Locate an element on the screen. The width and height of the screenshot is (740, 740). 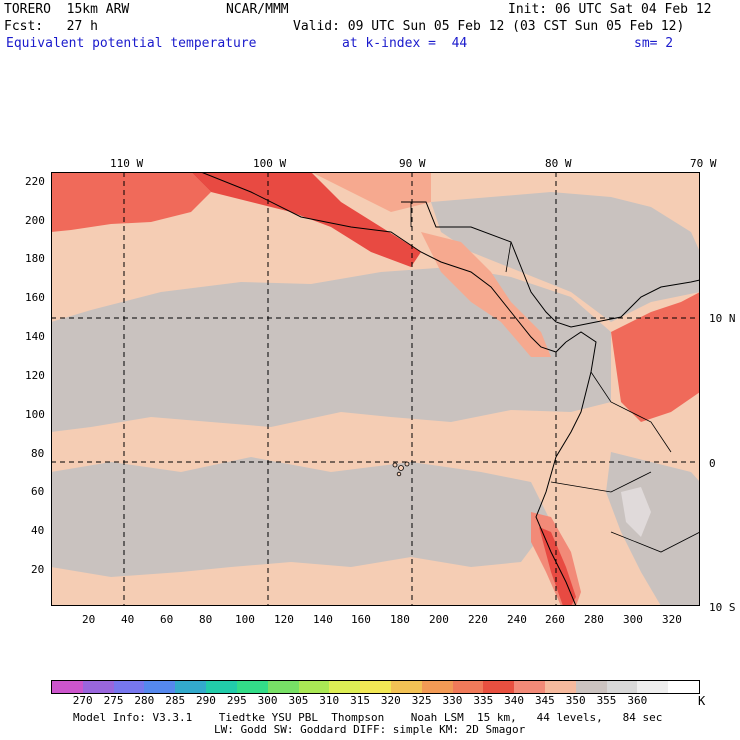
hot-region-northwest is located at coordinates (131, 202).